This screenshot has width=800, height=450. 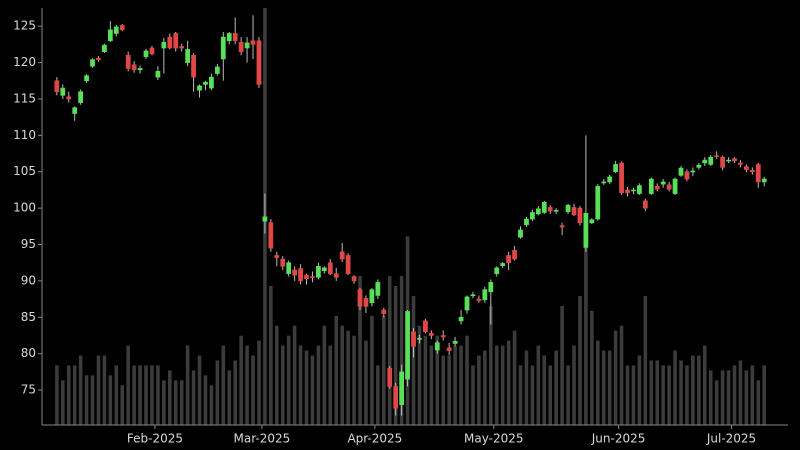 What do you see at coordinates (24, 208) in the screenshot?
I see `y-tick-label: 100` at bounding box center [24, 208].